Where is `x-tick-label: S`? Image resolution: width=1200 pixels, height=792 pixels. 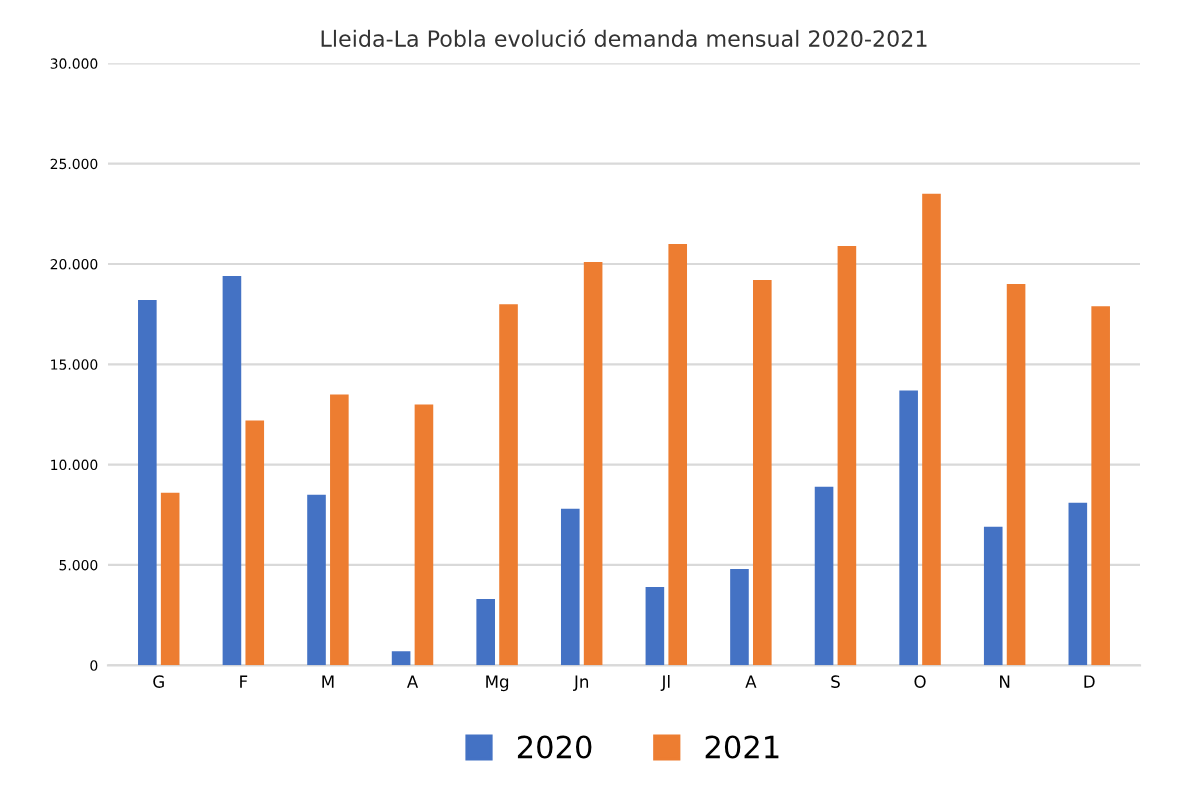
x-tick-label: S is located at coordinates (835, 681).